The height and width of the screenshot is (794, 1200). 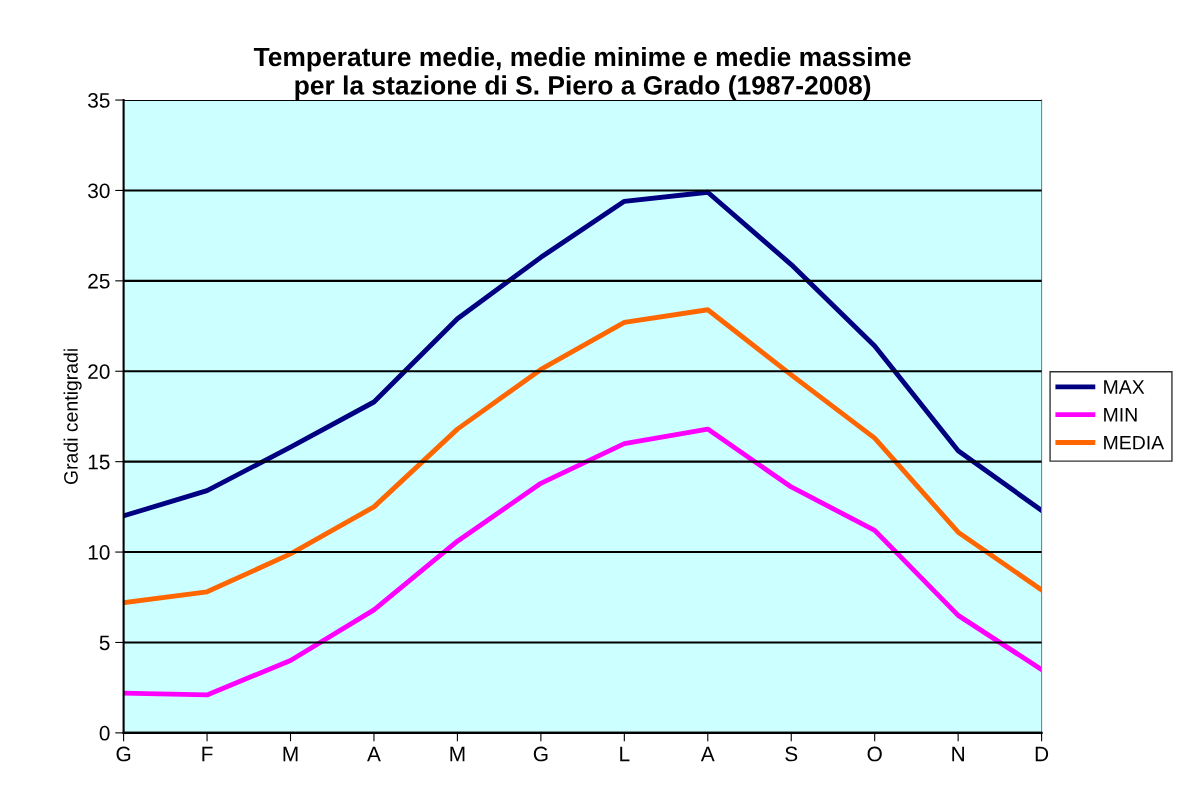 I want to click on x-tick-label: S, so click(x=791, y=754).